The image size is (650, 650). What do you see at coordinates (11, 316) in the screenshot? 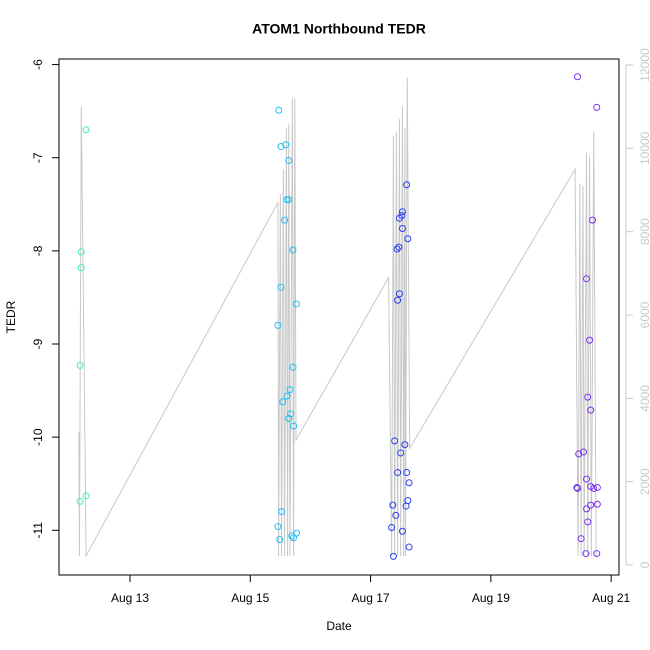
I see `y-axis-label: TEDR` at bounding box center [11, 316].